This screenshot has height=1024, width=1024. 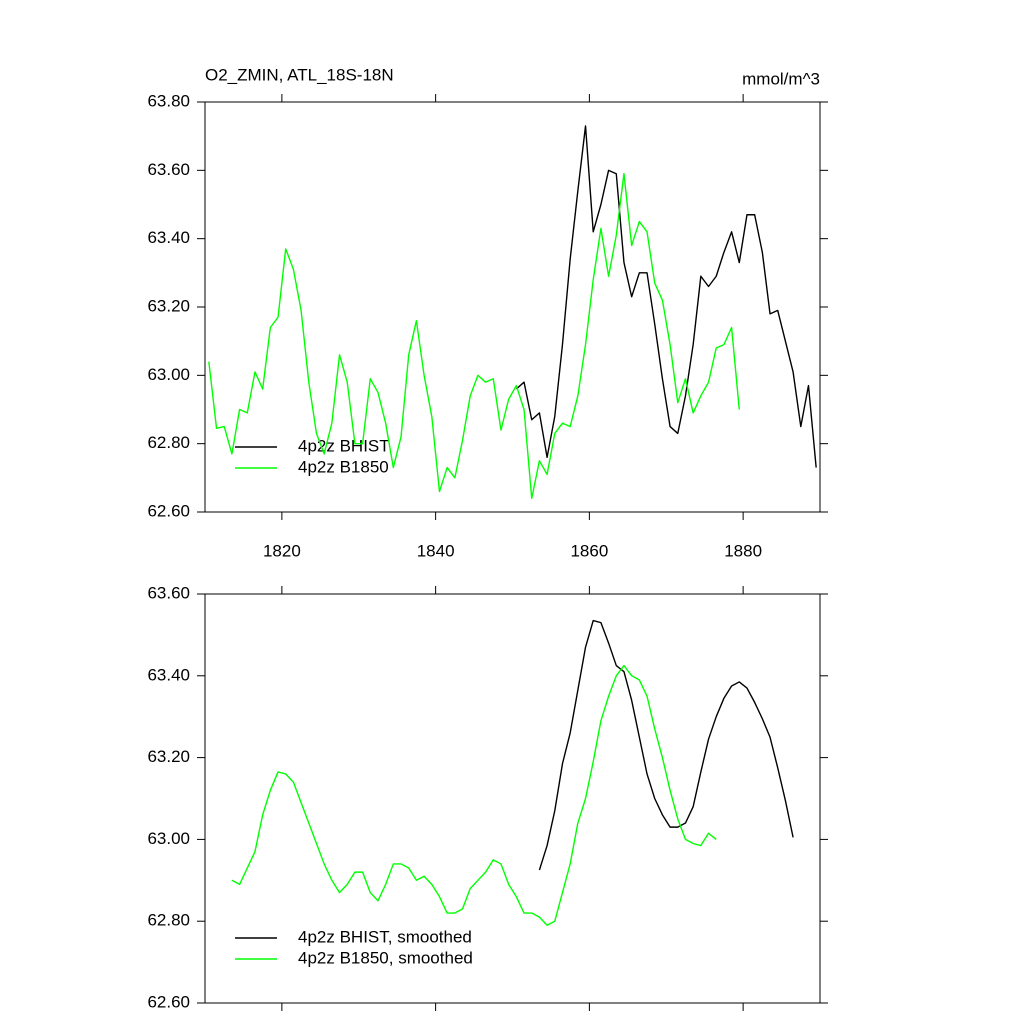 What do you see at coordinates (781, 78) in the screenshot?
I see `units-label: mmol/m^3` at bounding box center [781, 78].